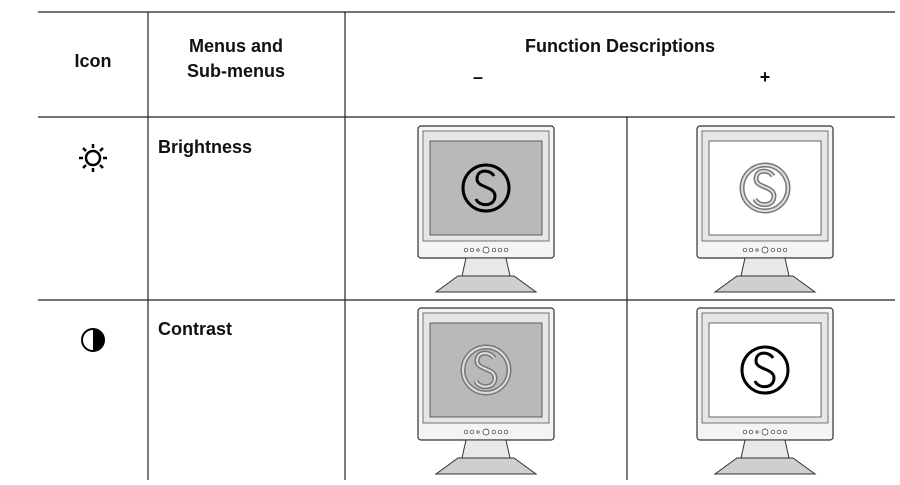 The width and height of the screenshot is (900, 485). Describe the element at coordinates (478, 77) in the screenshot. I see `header-minus: –` at that location.